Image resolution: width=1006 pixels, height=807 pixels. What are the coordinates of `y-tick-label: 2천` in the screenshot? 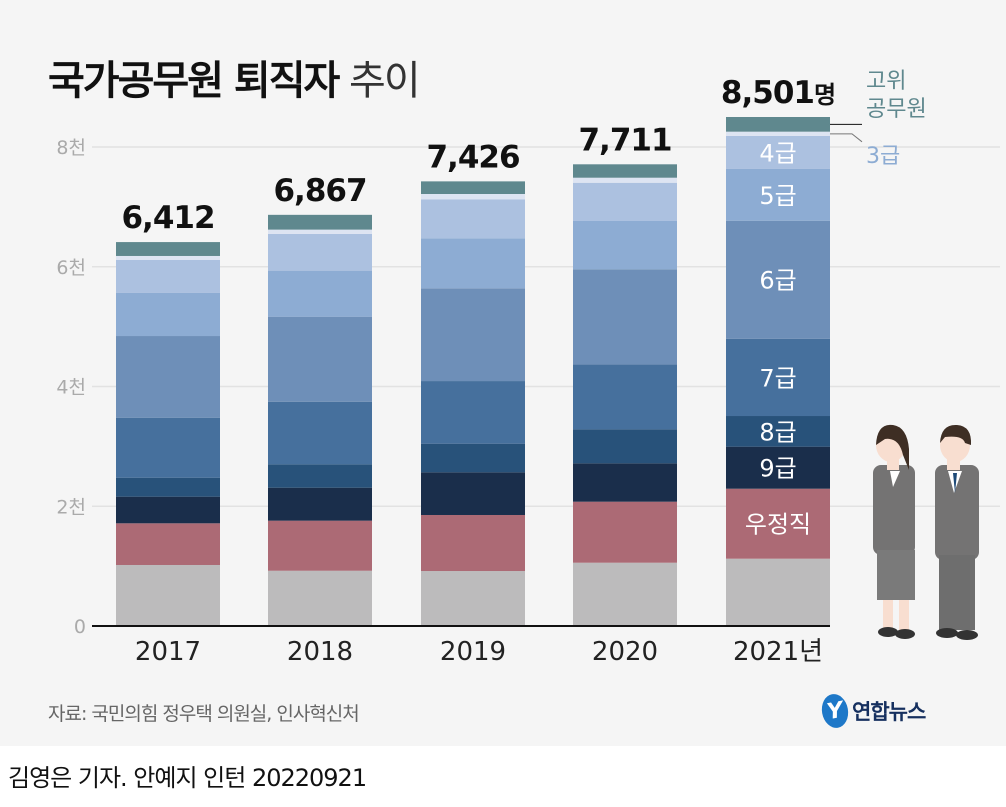 It's located at (71, 507).